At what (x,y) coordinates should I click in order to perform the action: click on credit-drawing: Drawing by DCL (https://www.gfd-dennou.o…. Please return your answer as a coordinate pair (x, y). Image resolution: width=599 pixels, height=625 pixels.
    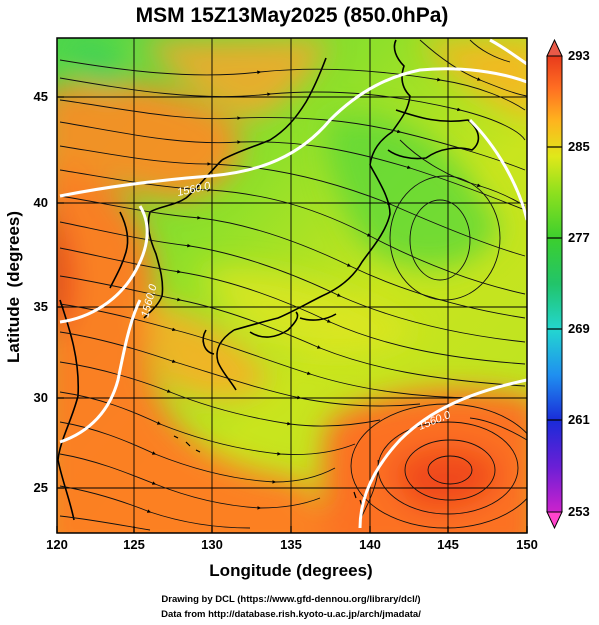
    Looking at the image, I should click on (290, 599).